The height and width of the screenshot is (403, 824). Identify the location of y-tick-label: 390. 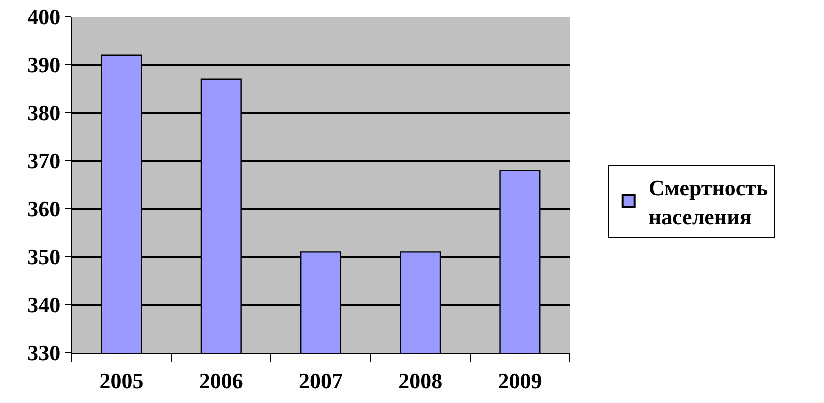
(44, 65).